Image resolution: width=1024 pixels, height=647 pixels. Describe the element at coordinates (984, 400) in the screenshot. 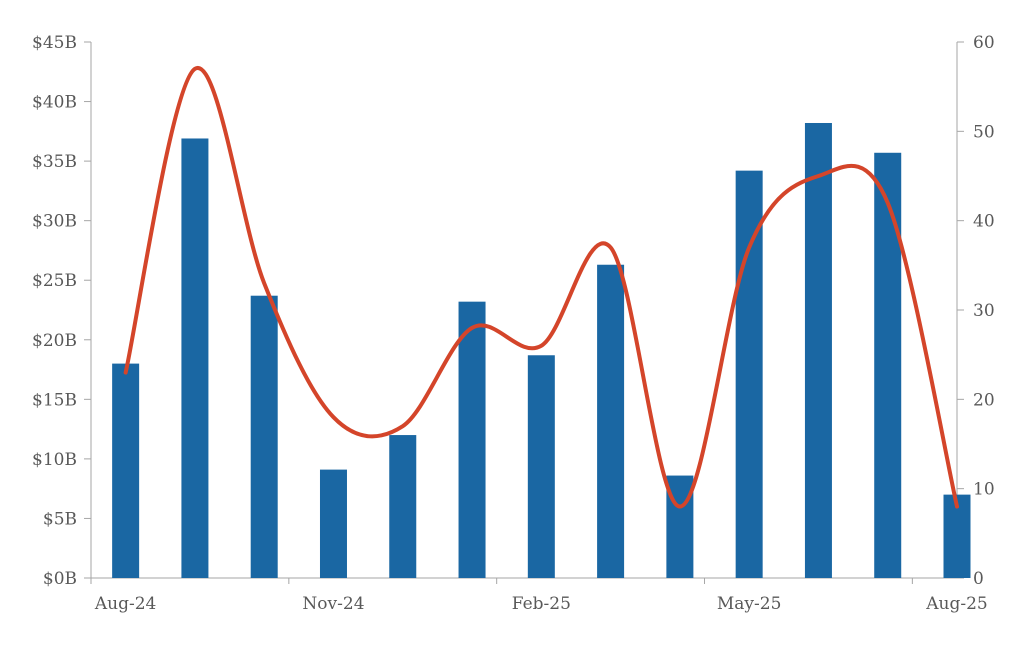

I see `right-tick-label: 20` at that location.